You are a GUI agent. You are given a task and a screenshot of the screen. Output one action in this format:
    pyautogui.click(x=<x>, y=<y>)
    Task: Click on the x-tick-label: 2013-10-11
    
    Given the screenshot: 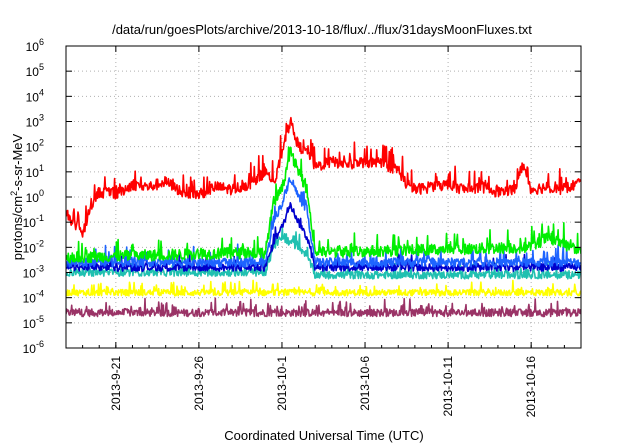 What is the action you would take?
    pyautogui.click(x=448, y=386)
    